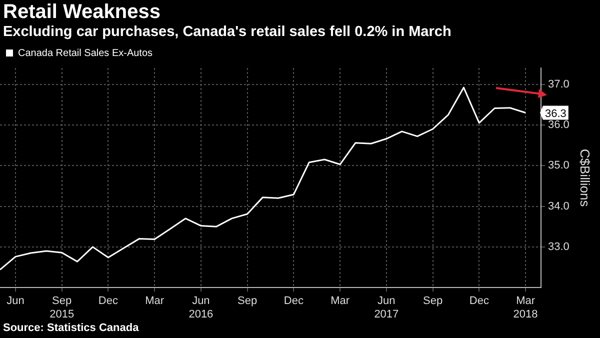 The height and width of the screenshot is (338, 600). What do you see at coordinates (15, 301) in the screenshot?
I see `x-tick-label: Jun` at bounding box center [15, 301].